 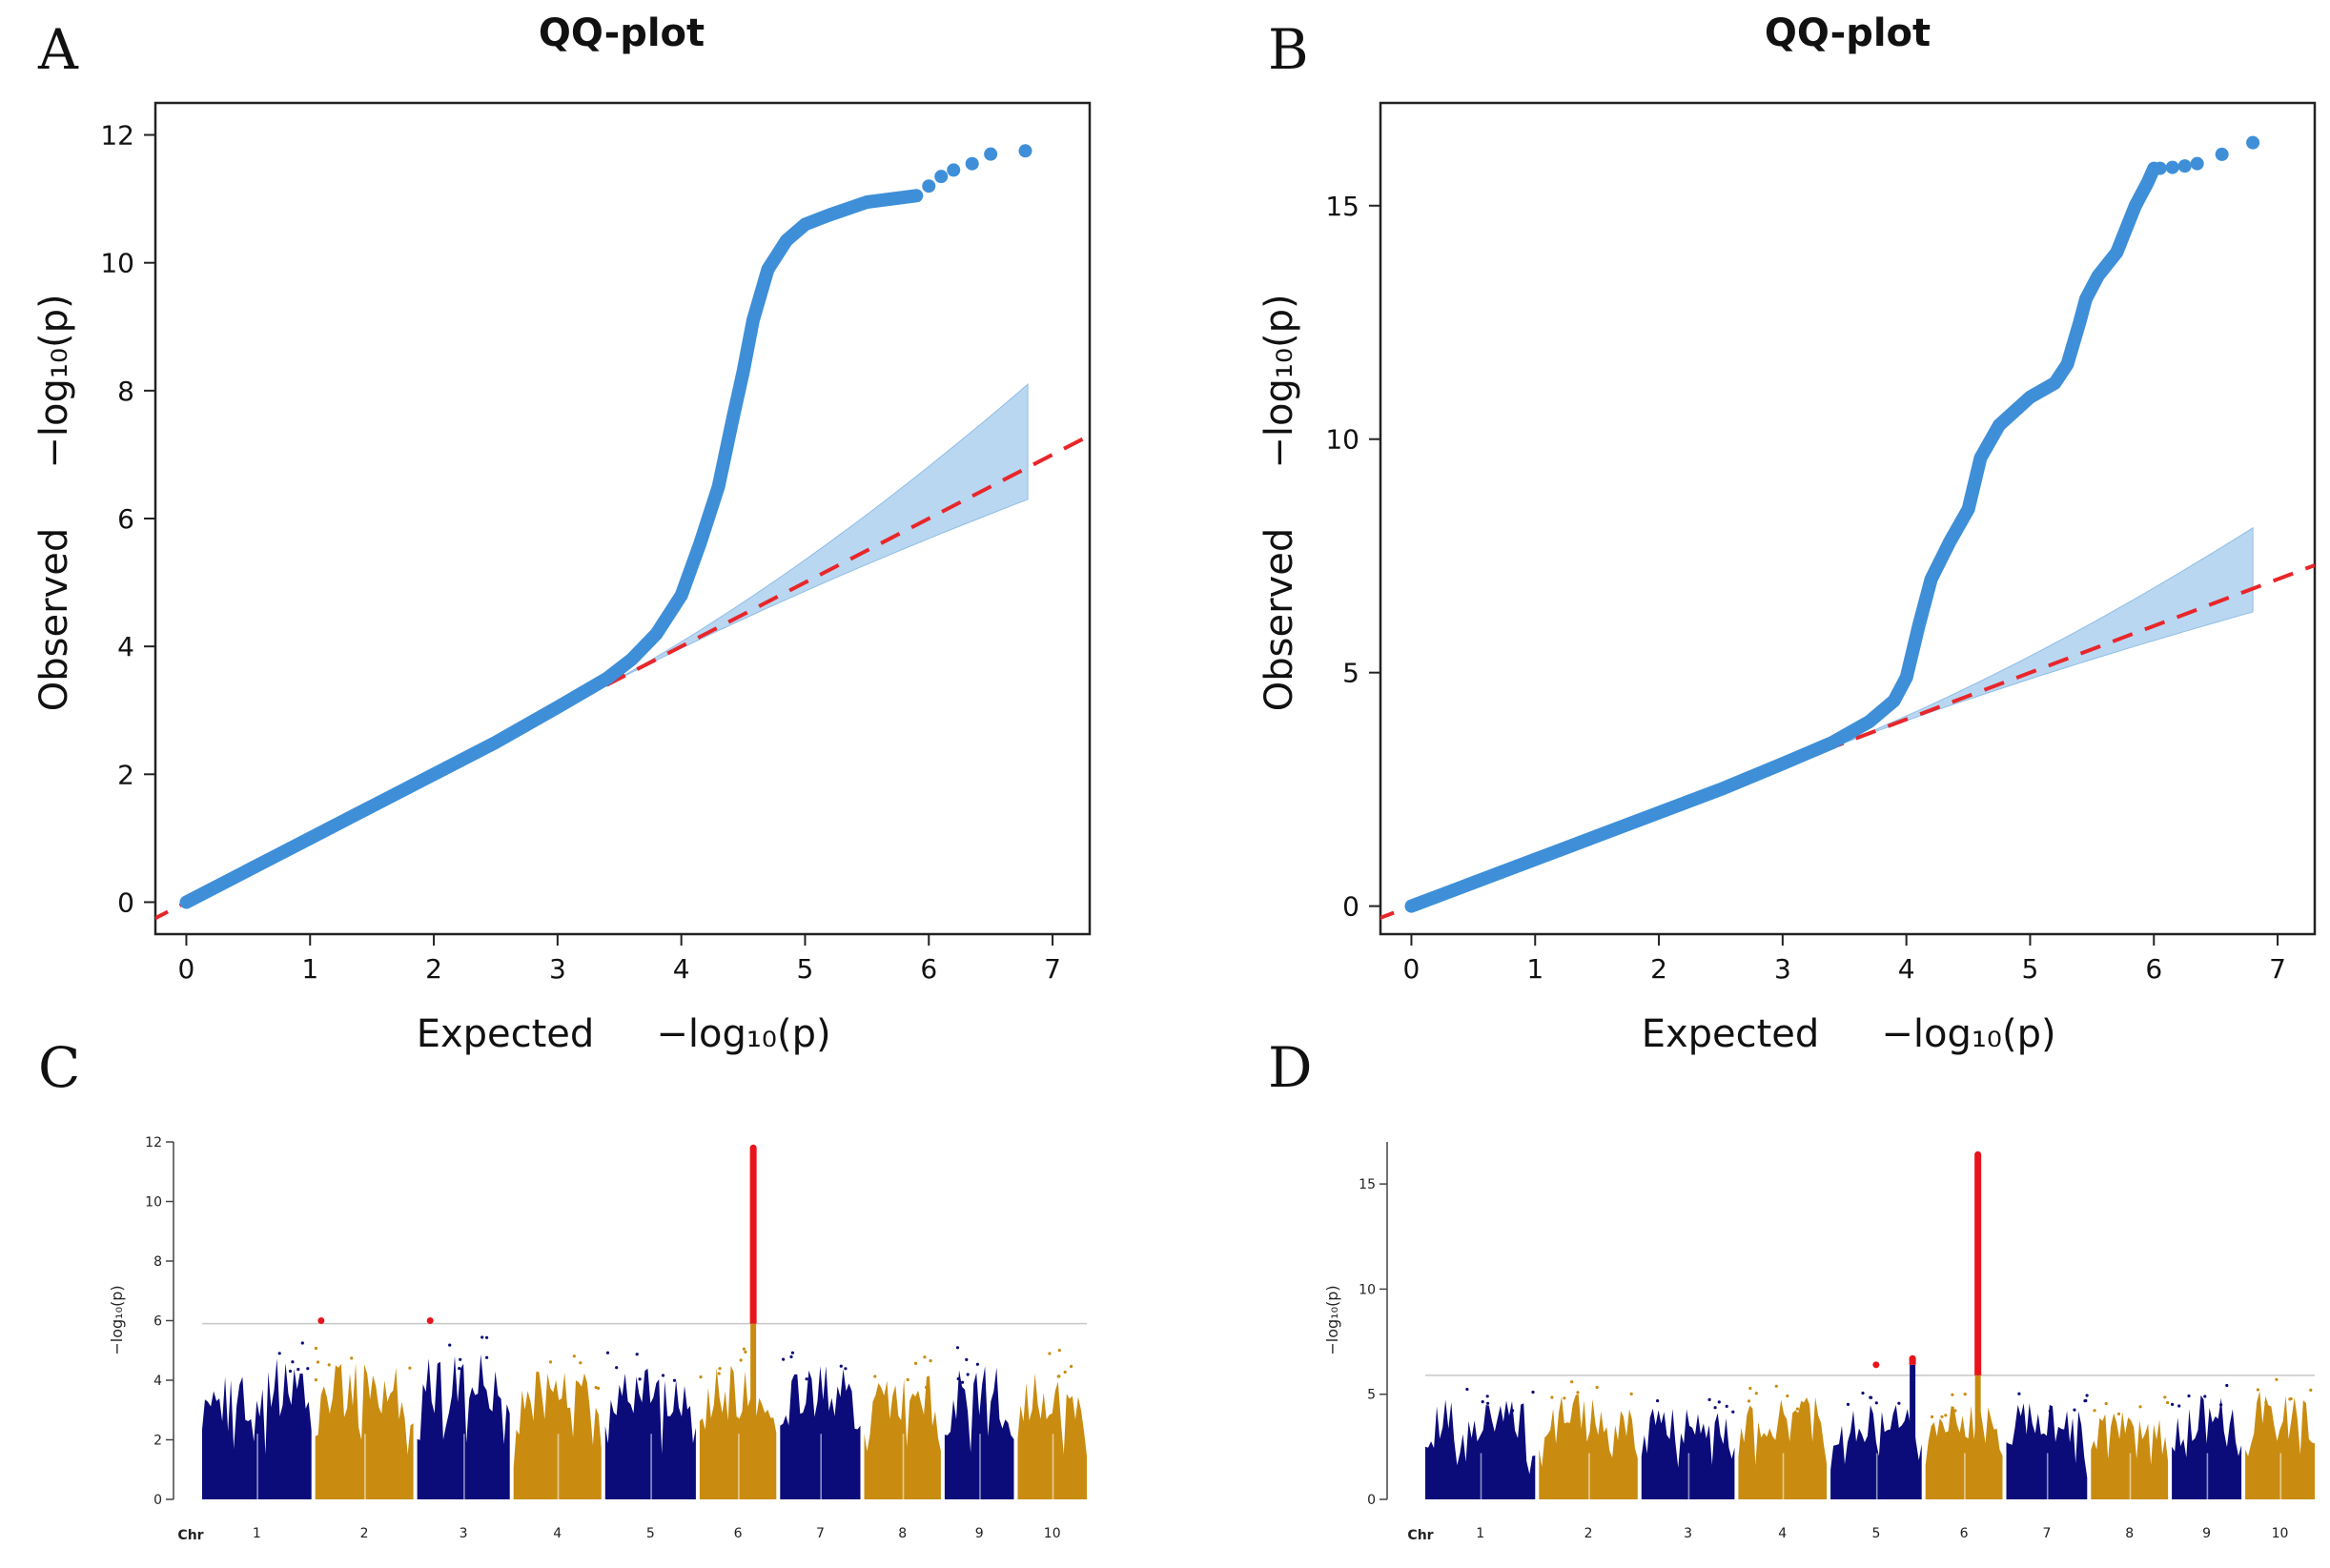 What do you see at coordinates (557, 1533) in the screenshot?
I see `chromosome-label-c-4: 4` at bounding box center [557, 1533].